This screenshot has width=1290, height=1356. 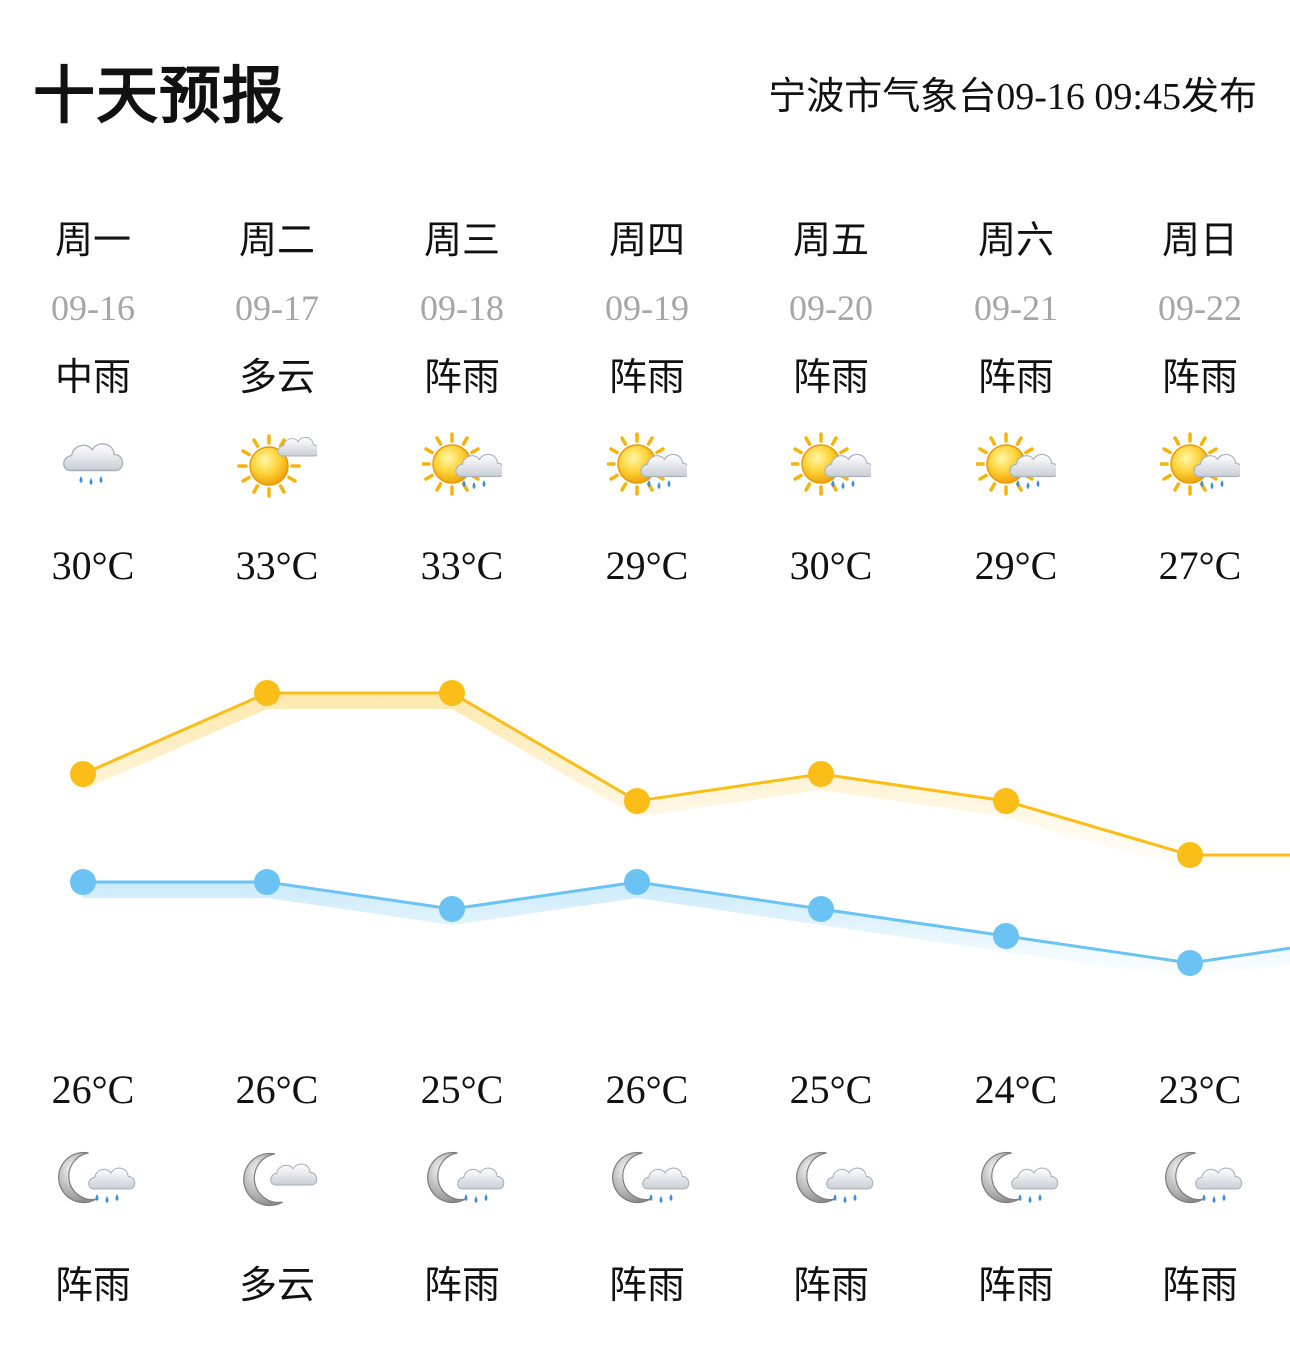 I want to click on publish-suffix: 发布, so click(x=1218, y=96).